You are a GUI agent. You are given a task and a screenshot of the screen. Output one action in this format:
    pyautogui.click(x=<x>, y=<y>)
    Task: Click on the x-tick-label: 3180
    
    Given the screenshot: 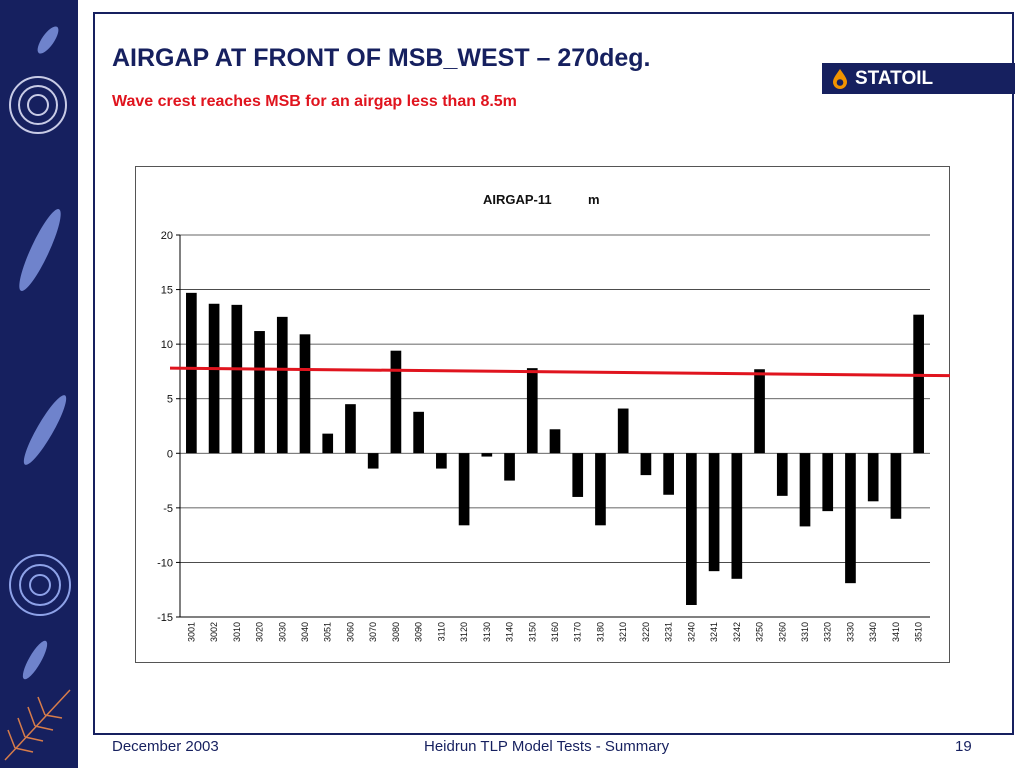 What is the action you would take?
    pyautogui.click(x=600, y=632)
    